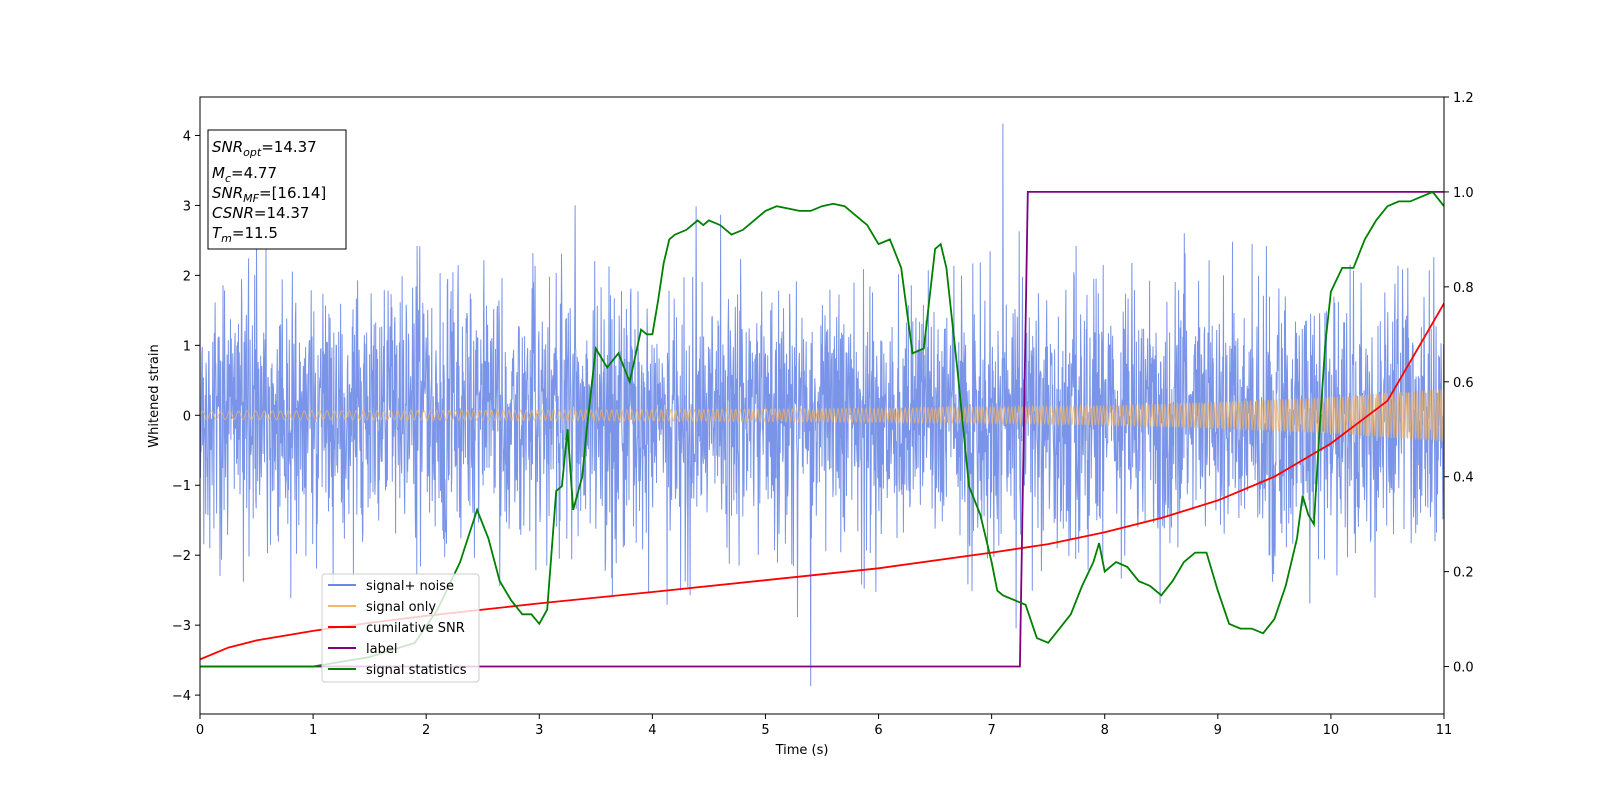  What do you see at coordinates (426, 730) in the screenshot?
I see `x-tick-label: 2` at bounding box center [426, 730].